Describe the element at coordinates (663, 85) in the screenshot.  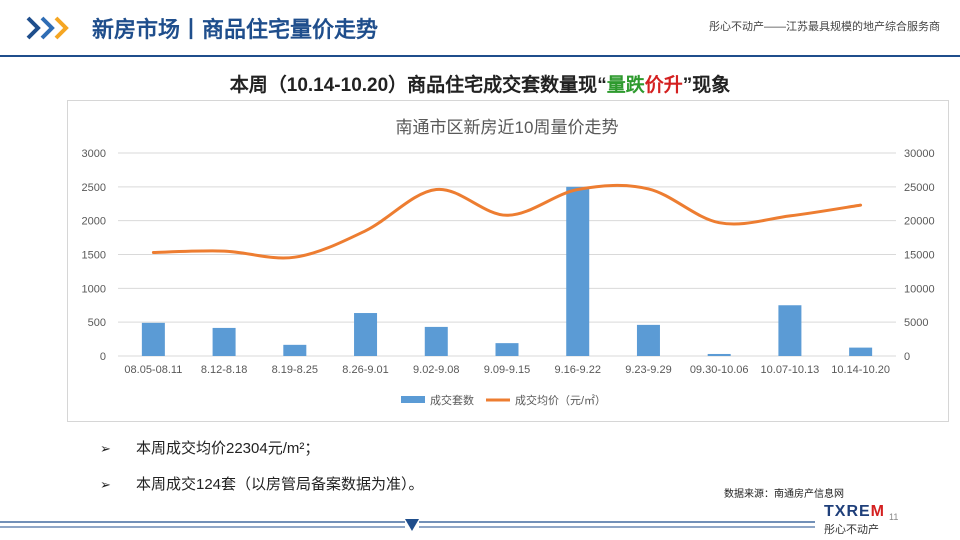
I see `subtitle-highlight-red: 价升` at that location.